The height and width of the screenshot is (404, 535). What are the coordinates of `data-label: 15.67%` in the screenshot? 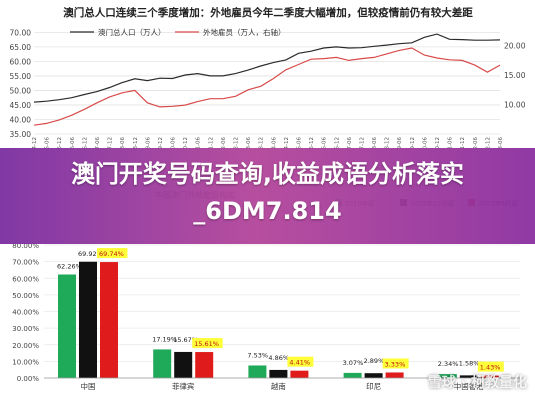 It's located at (185, 340).